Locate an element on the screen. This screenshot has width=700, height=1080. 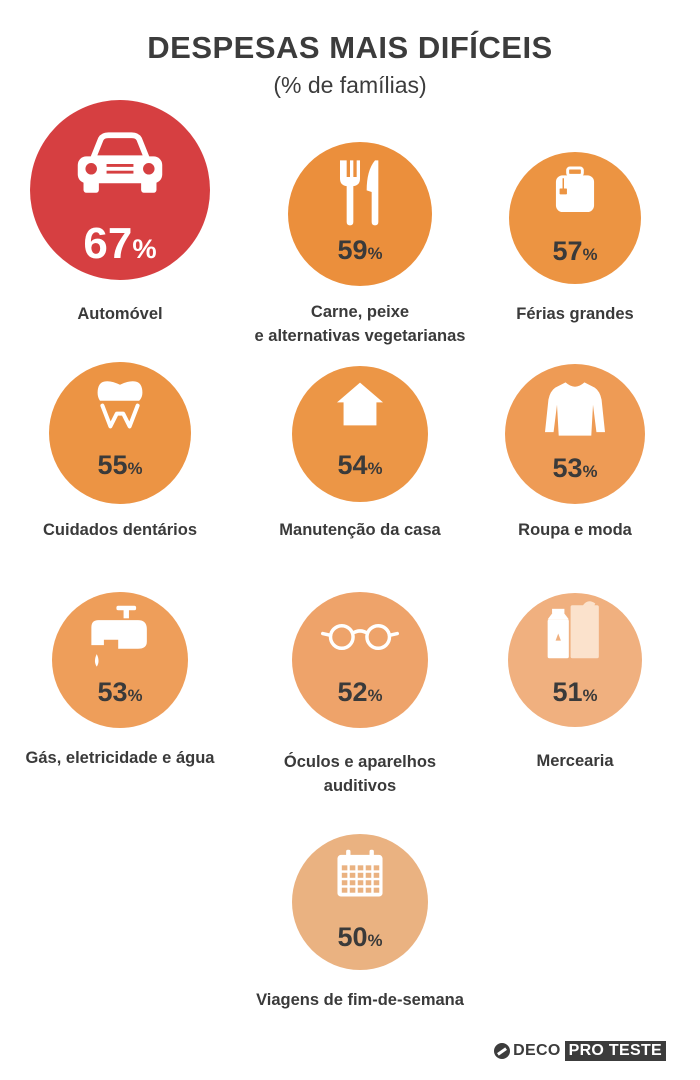
suitcase-icon is located at coordinates (575, 189).